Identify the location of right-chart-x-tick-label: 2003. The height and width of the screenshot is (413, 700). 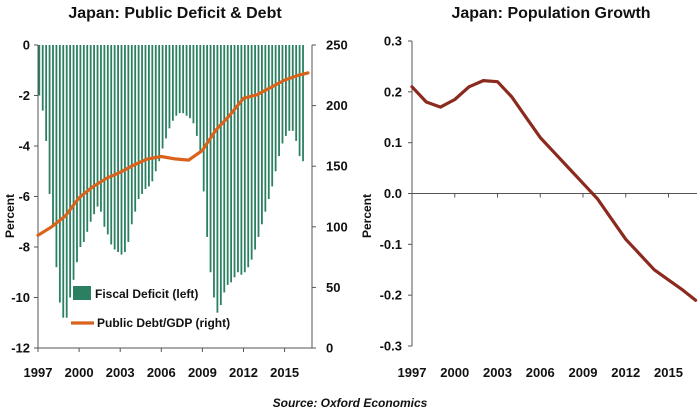
(497, 372).